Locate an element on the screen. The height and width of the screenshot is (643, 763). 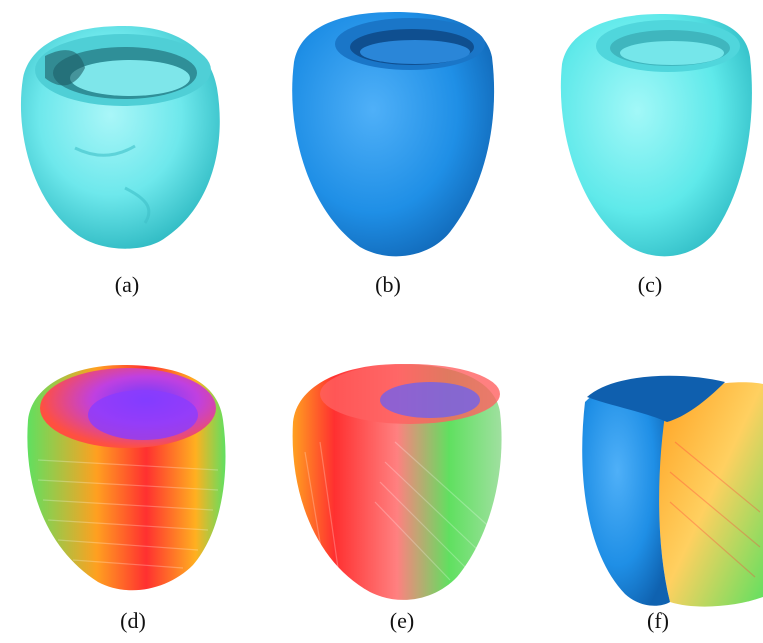
caption-c: (c) is located at coordinates (650, 284).